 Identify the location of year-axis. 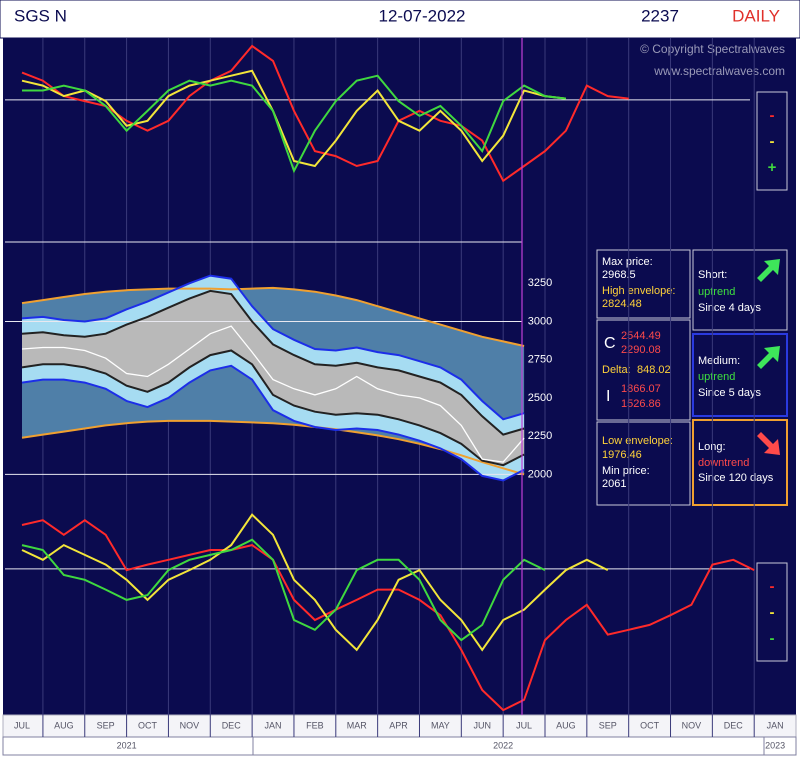
(399, 746).